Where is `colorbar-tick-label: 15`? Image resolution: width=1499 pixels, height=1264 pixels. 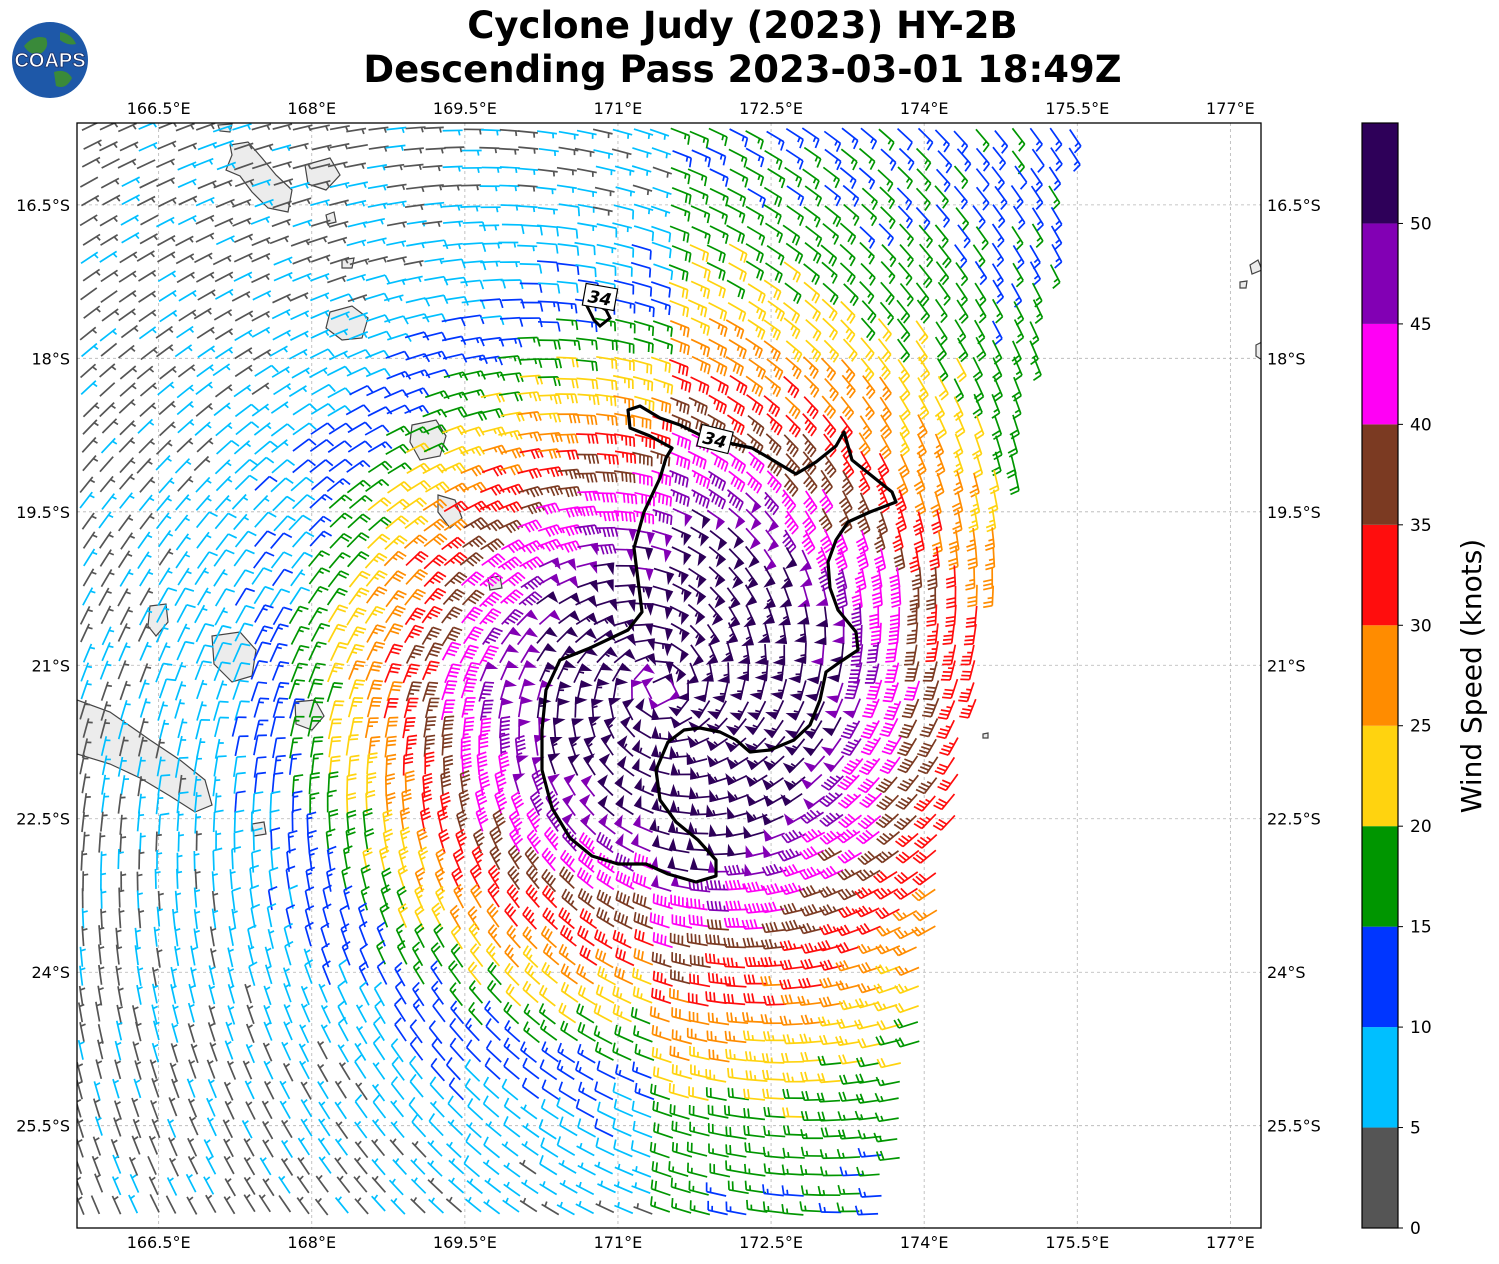
colorbar-tick-label: 15 is located at coordinates (1421, 928).